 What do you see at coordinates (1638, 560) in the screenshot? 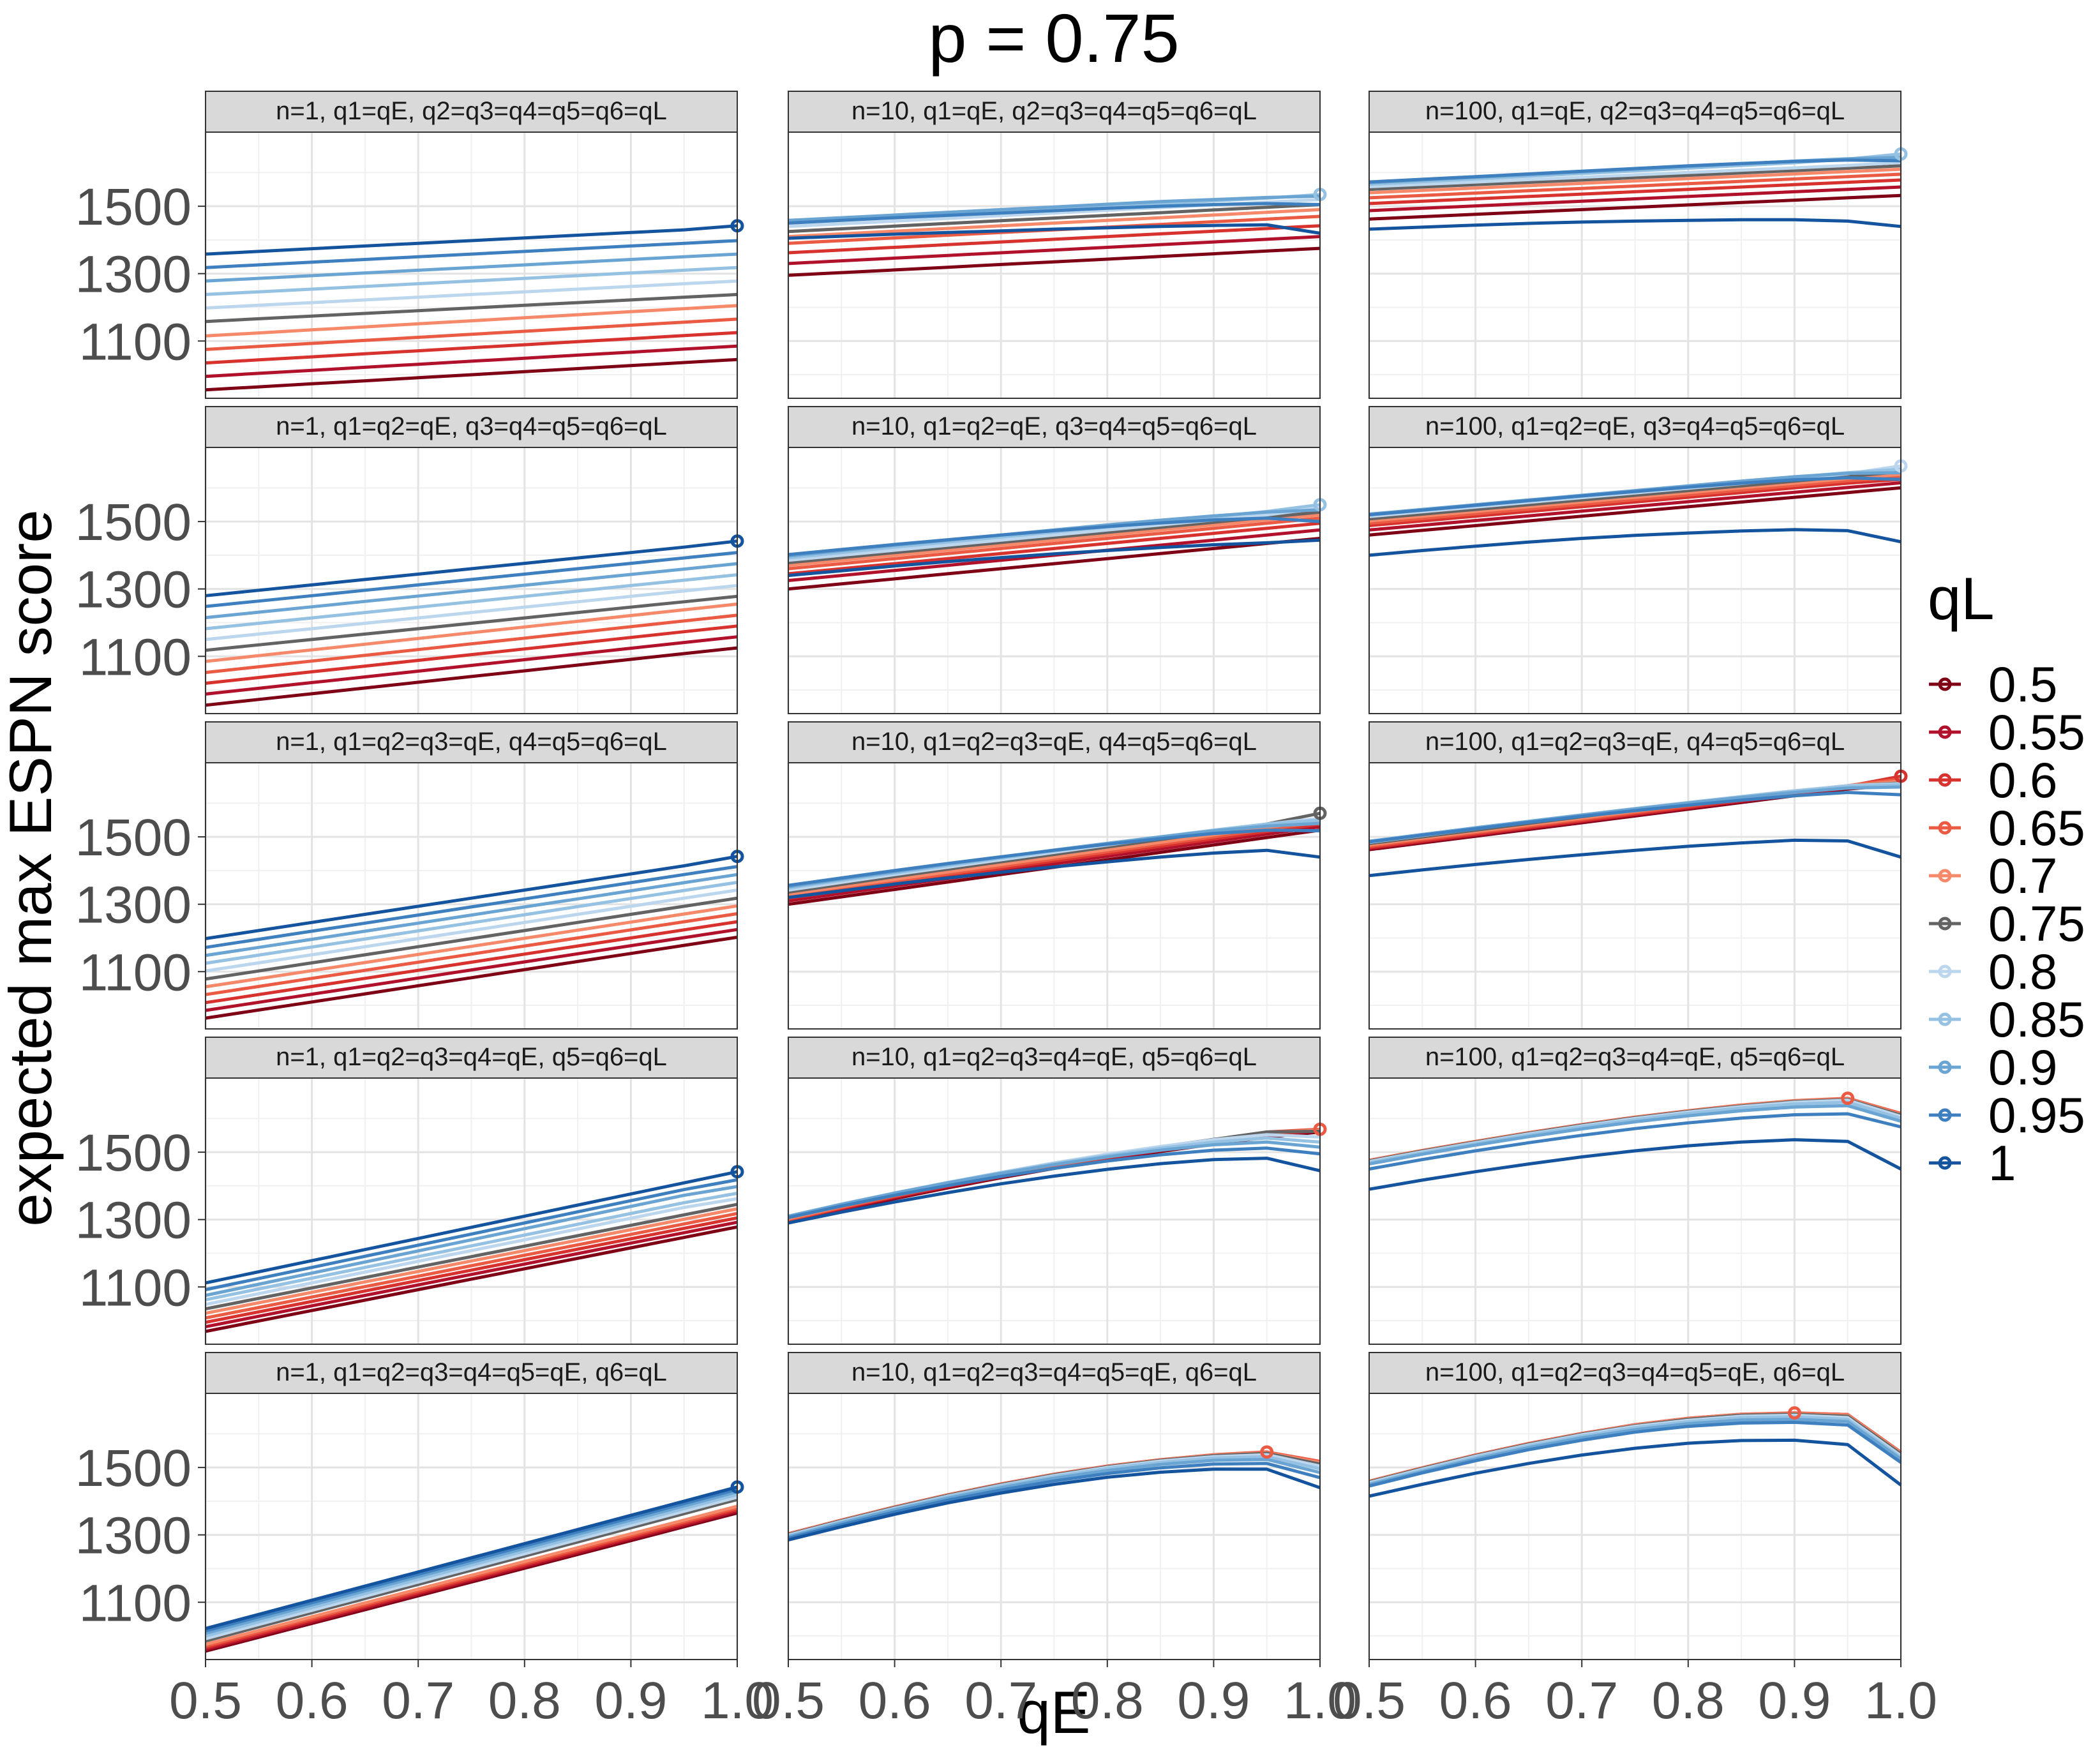
I see `facet-panel: n=100, q1=q2=qE, q3=q4=q5=q6=qL` at bounding box center [1638, 560].